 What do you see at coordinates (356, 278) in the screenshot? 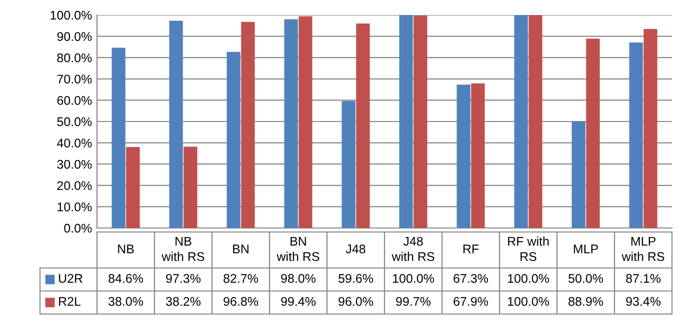
I see `data-label: 59.6%` at bounding box center [356, 278].